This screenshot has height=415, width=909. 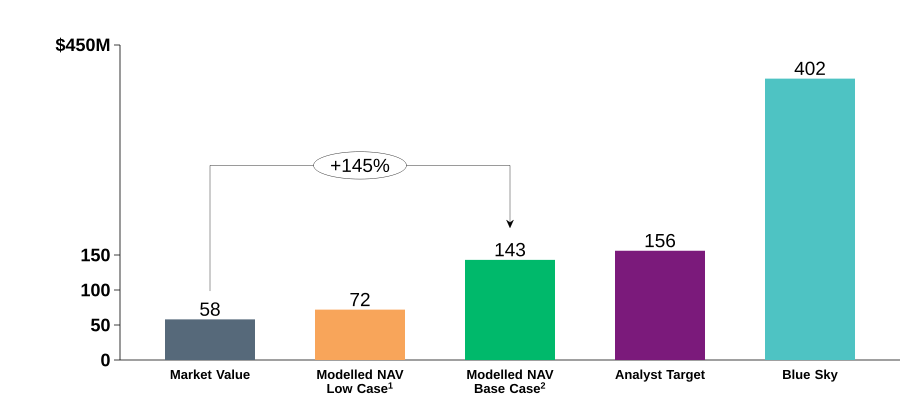 I want to click on x-tick-label: Market Value, so click(x=210, y=375).